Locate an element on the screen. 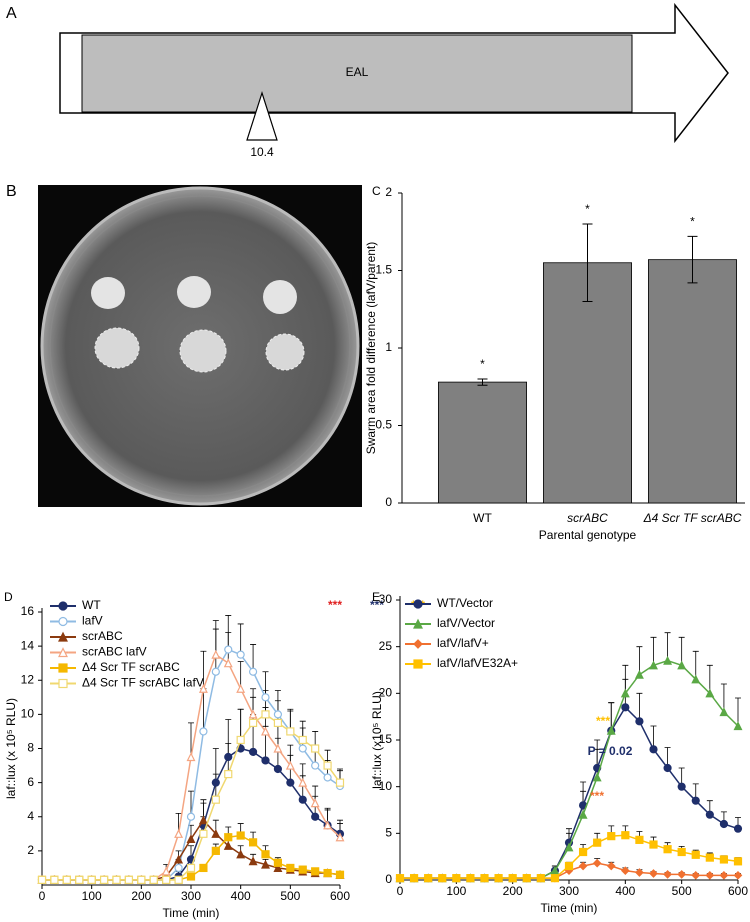 This screenshot has height=922, width=750. y-tick-label: 20 is located at coordinates (386, 693).